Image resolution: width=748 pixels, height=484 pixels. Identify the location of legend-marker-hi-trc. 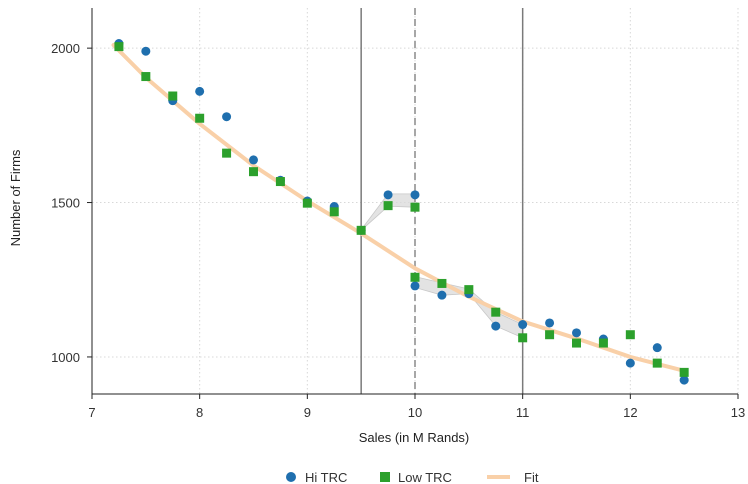
(291, 477).